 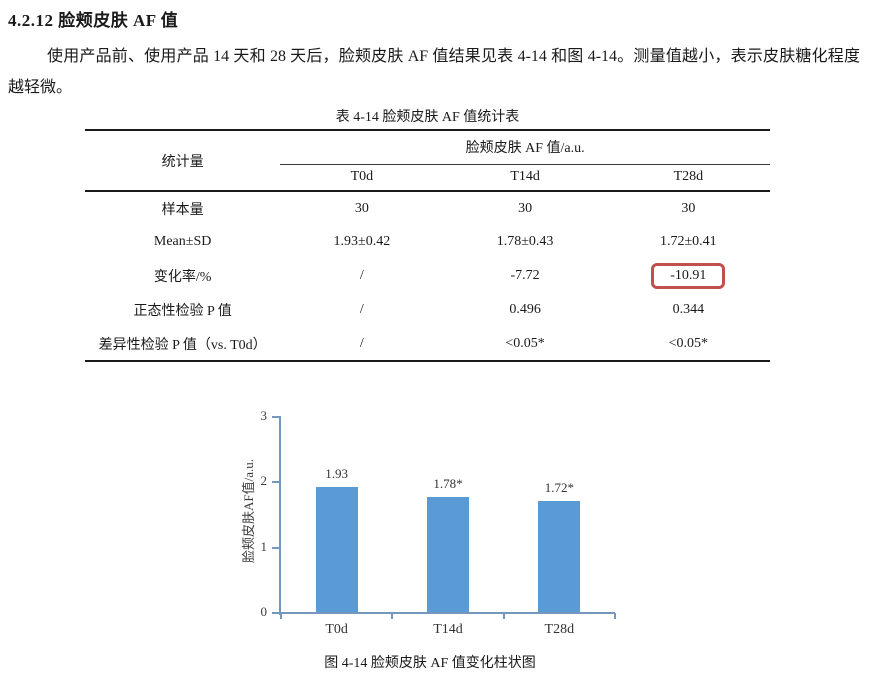 I want to click on table-row: 正态性检验 P 值 / 0.496 0.344, so click(x=427, y=310).